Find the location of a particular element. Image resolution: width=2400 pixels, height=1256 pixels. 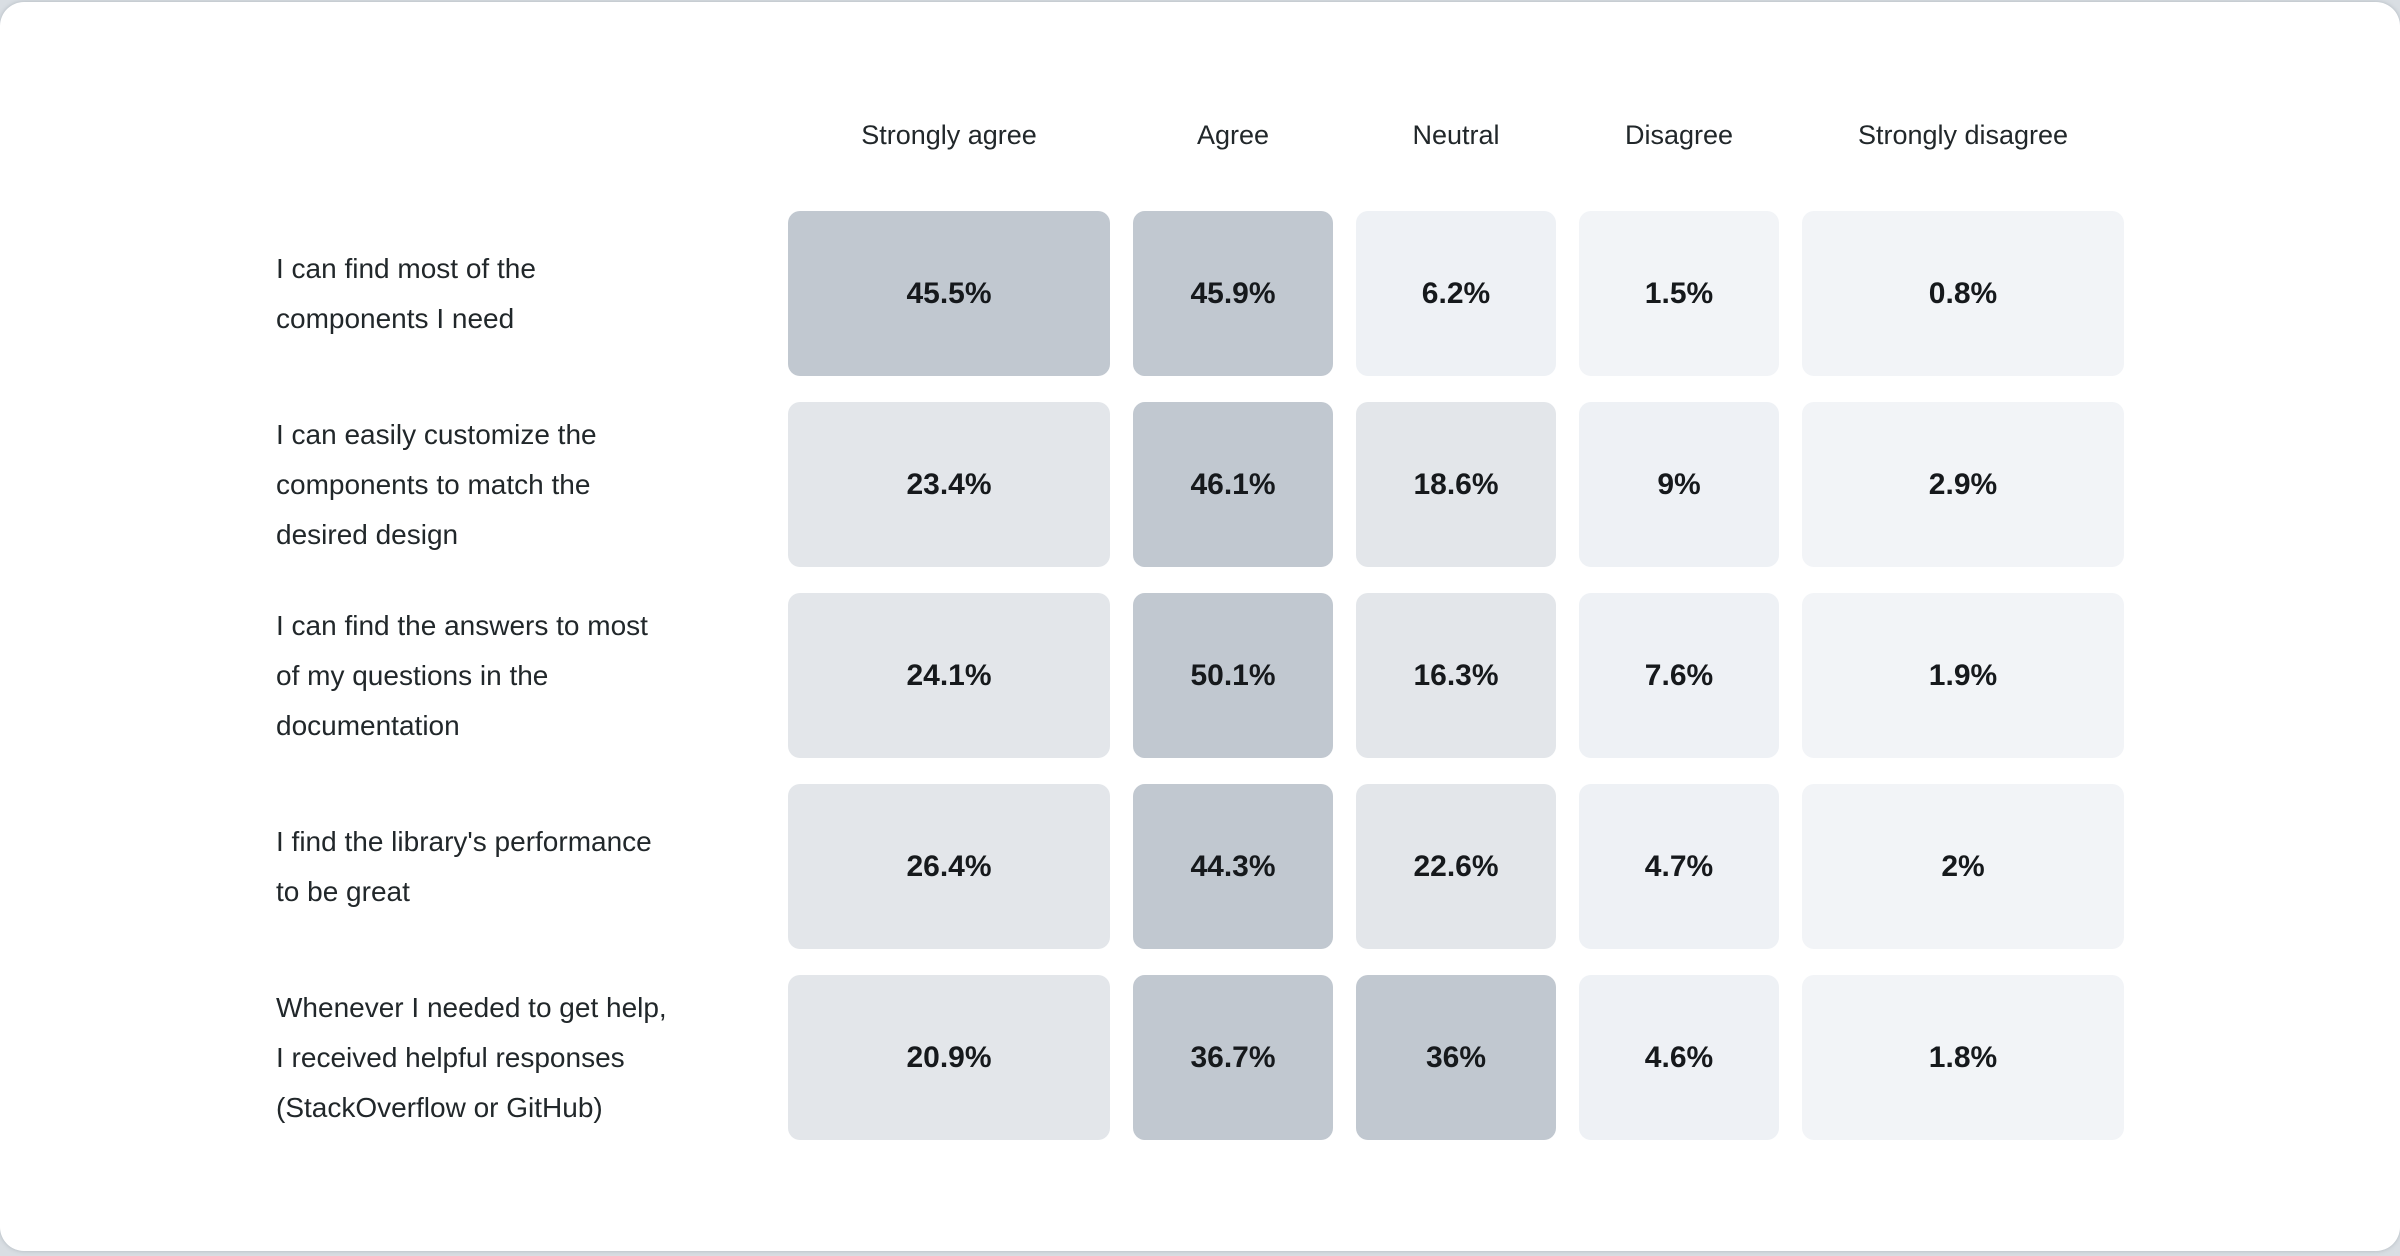

heatmap-cell: 1.9% is located at coordinates (1963, 675).